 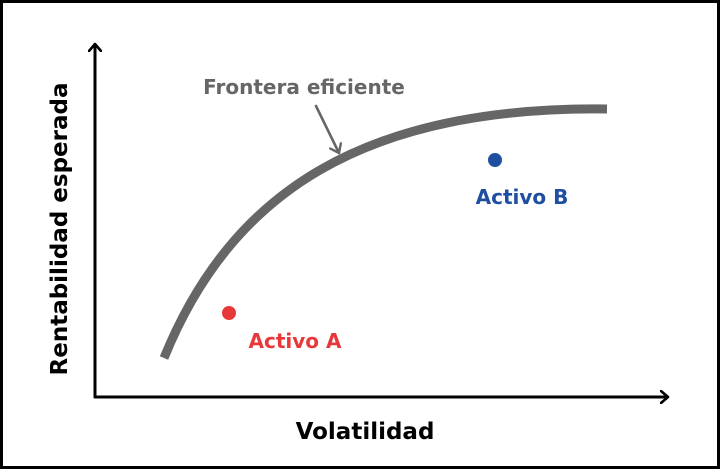 I want to click on point-label-activo-a: Activo A, so click(x=295, y=341).